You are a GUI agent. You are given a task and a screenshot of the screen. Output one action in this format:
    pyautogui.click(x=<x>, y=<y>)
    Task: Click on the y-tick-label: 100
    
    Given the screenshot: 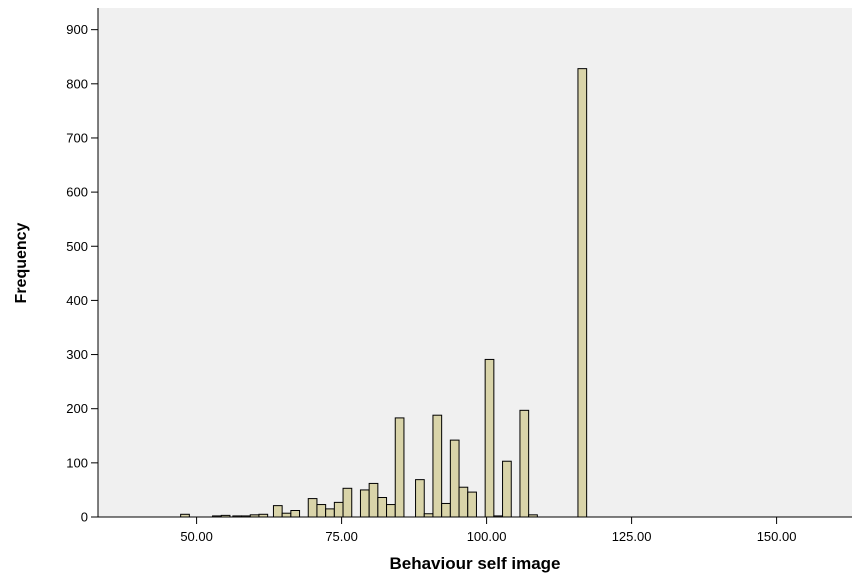 What is the action you would take?
    pyautogui.click(x=77, y=462)
    